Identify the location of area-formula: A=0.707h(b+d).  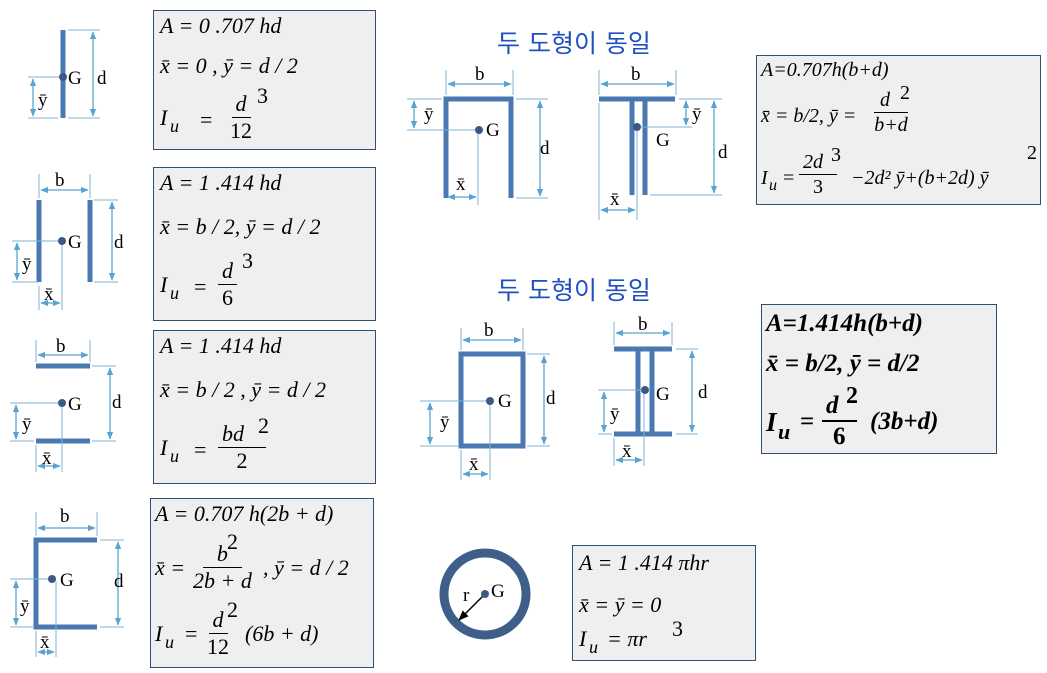
(825, 70).